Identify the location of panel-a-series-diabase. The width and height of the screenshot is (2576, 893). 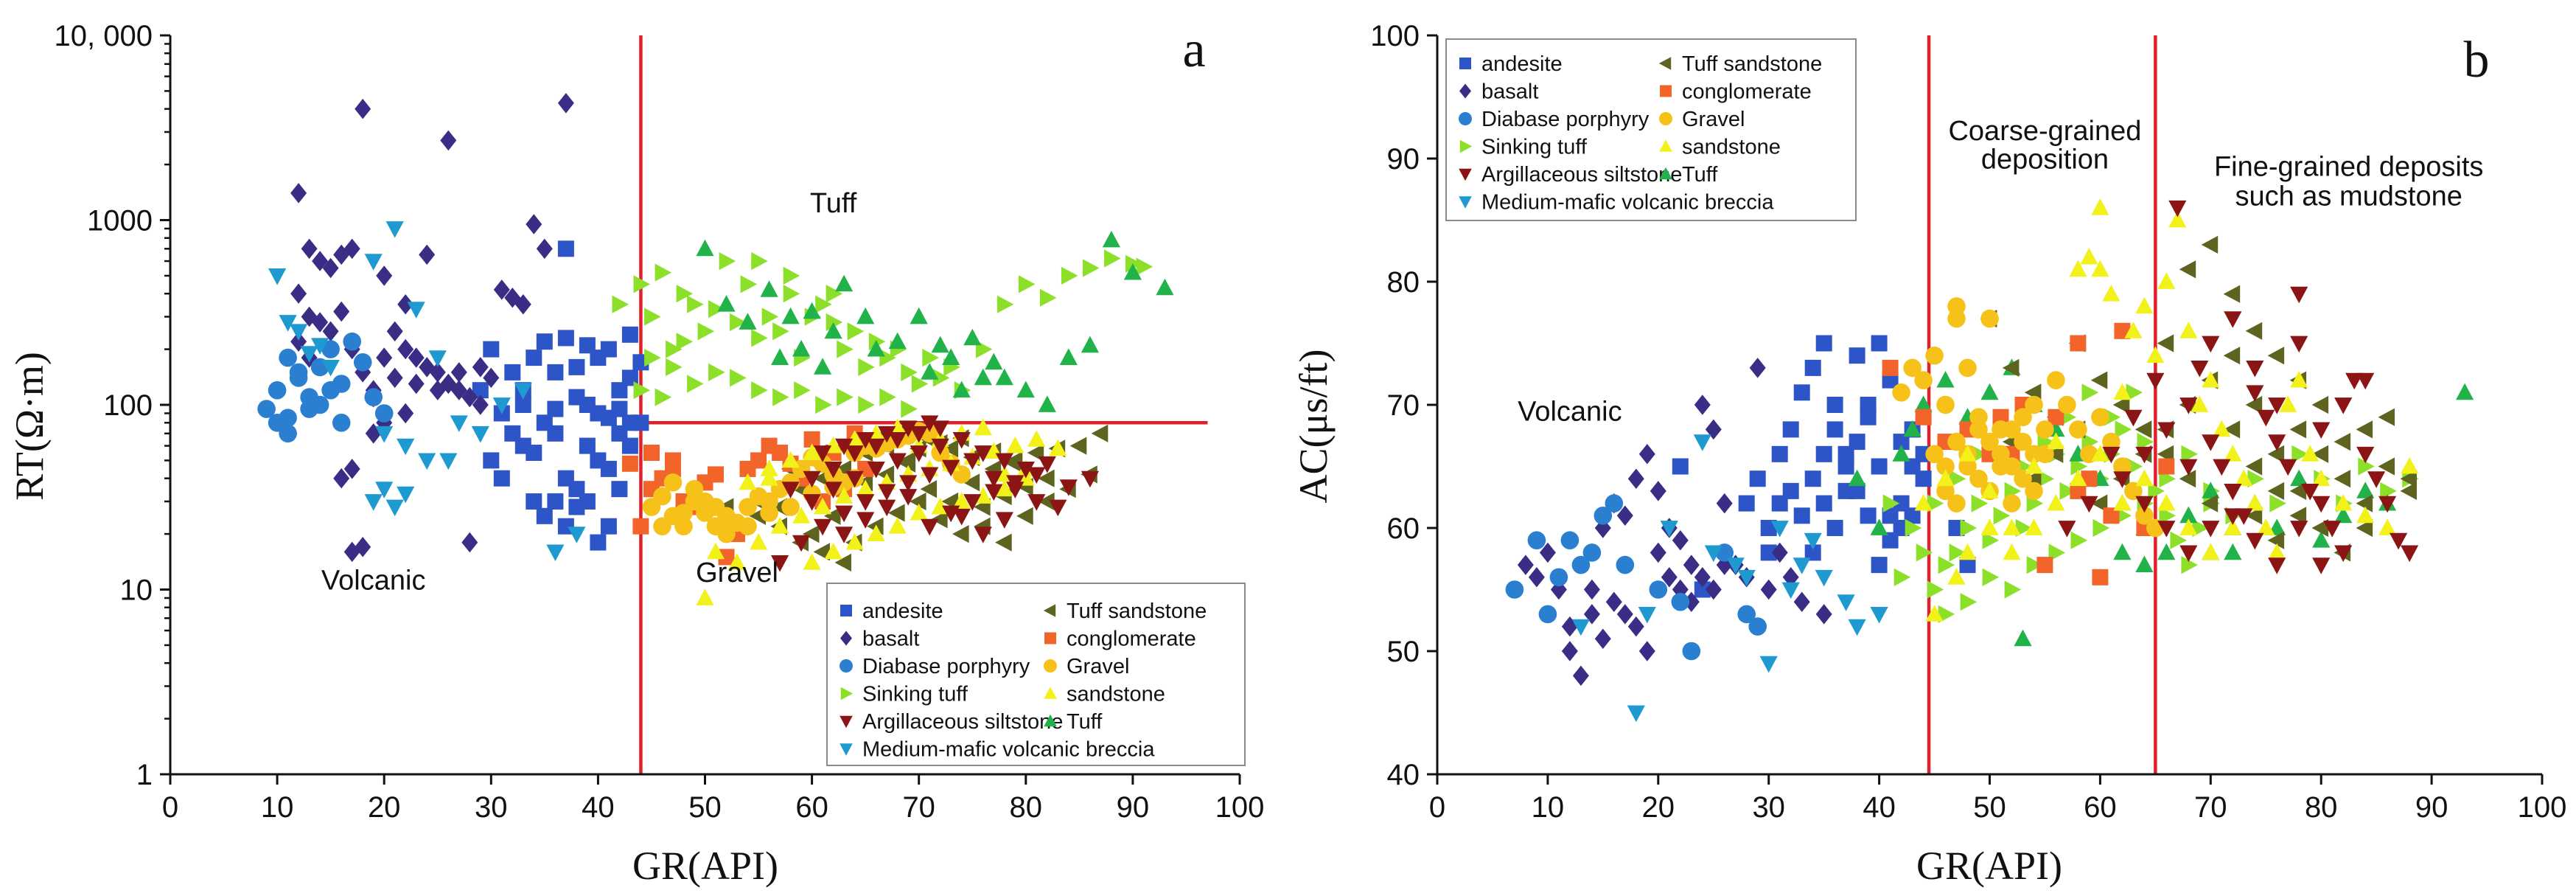
(325, 388).